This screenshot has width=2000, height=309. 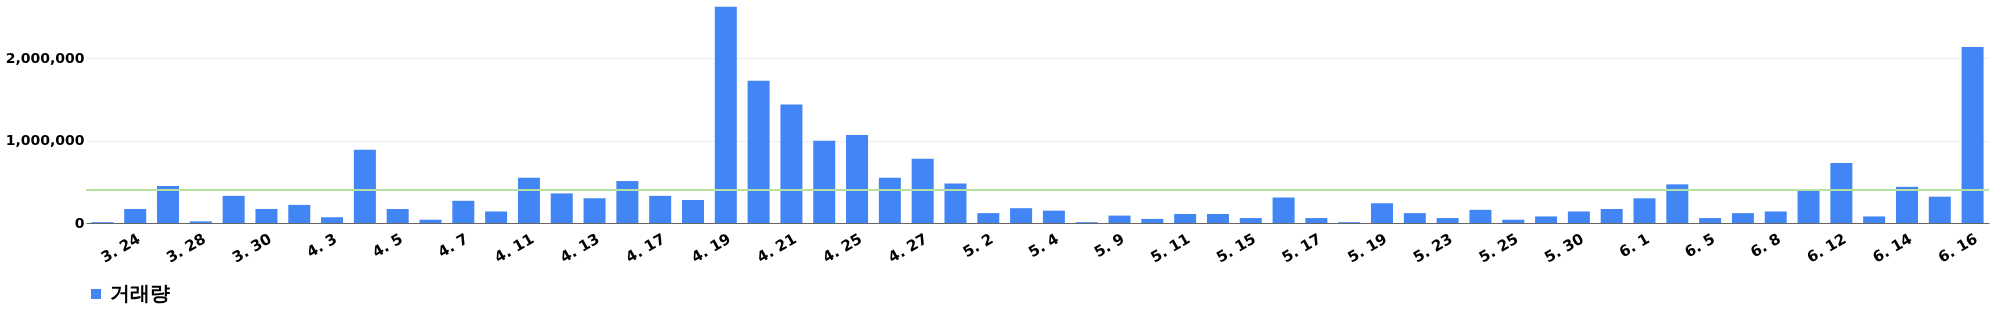 I want to click on x-tick-label: 5. 15, so click(x=1236, y=248).